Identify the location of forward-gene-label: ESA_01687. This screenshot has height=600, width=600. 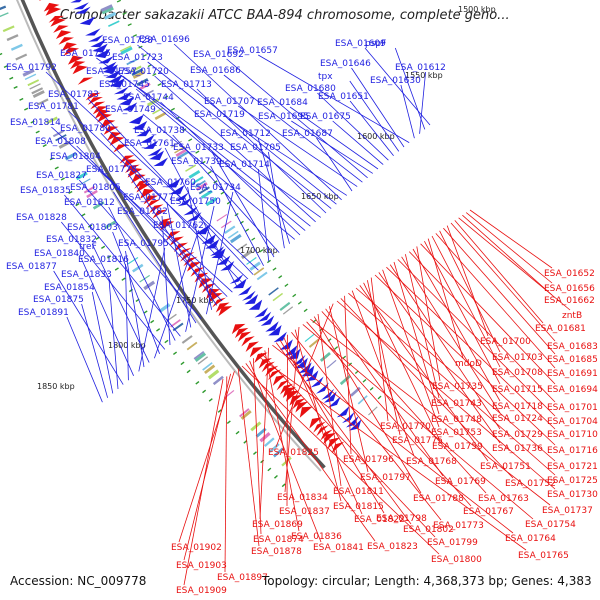
(307, 134).